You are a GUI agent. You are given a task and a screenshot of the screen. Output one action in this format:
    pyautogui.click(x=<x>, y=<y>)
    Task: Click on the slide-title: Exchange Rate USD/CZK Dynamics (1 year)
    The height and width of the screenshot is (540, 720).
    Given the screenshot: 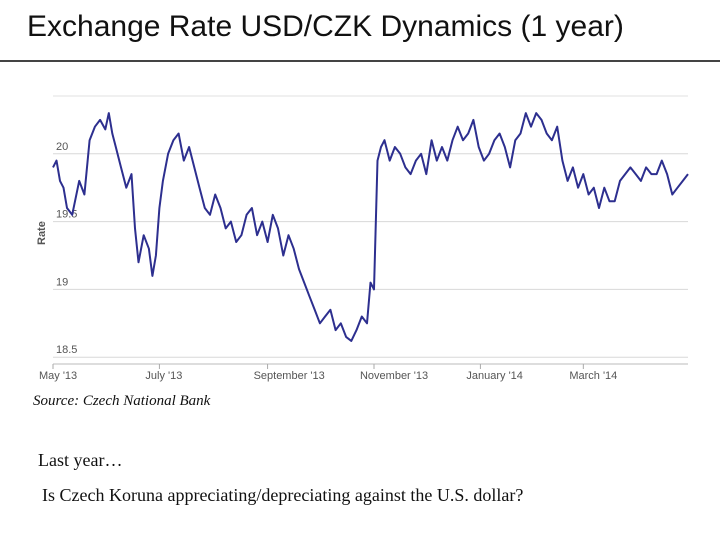 What is the action you would take?
    pyautogui.click(x=325, y=26)
    